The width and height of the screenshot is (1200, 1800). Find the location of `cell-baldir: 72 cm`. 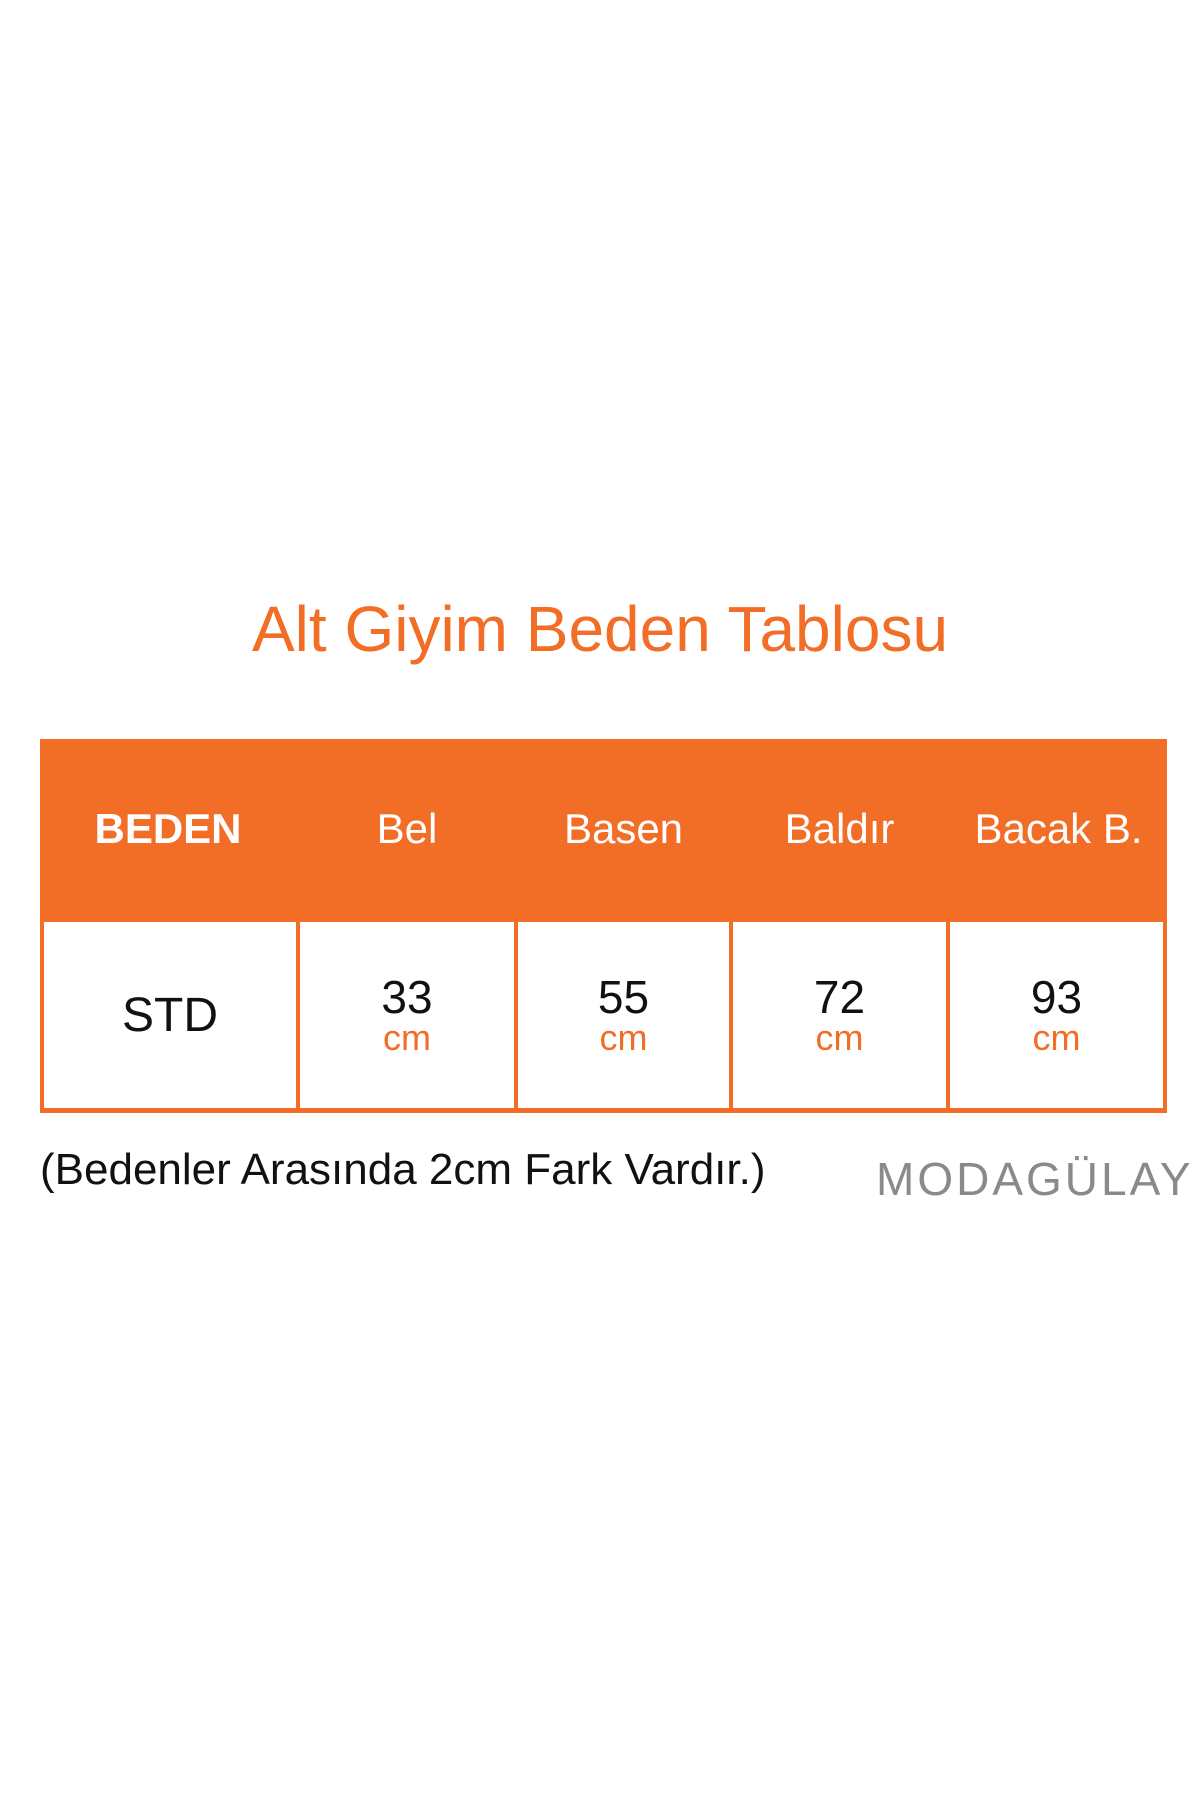

cell-baldir: 72 cm is located at coordinates (839, 1015).